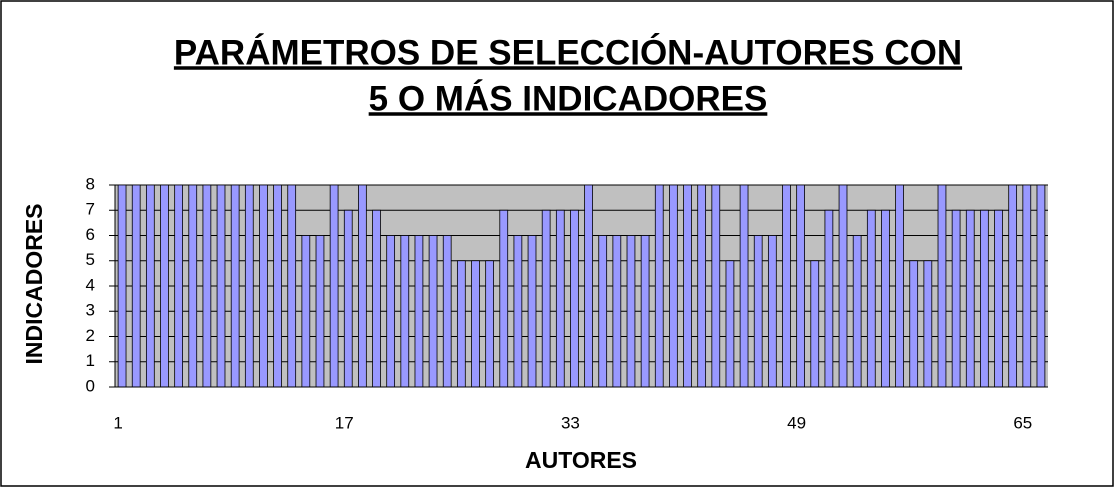 The width and height of the screenshot is (1115, 487). I want to click on y-tick-label: 3, so click(90, 310).